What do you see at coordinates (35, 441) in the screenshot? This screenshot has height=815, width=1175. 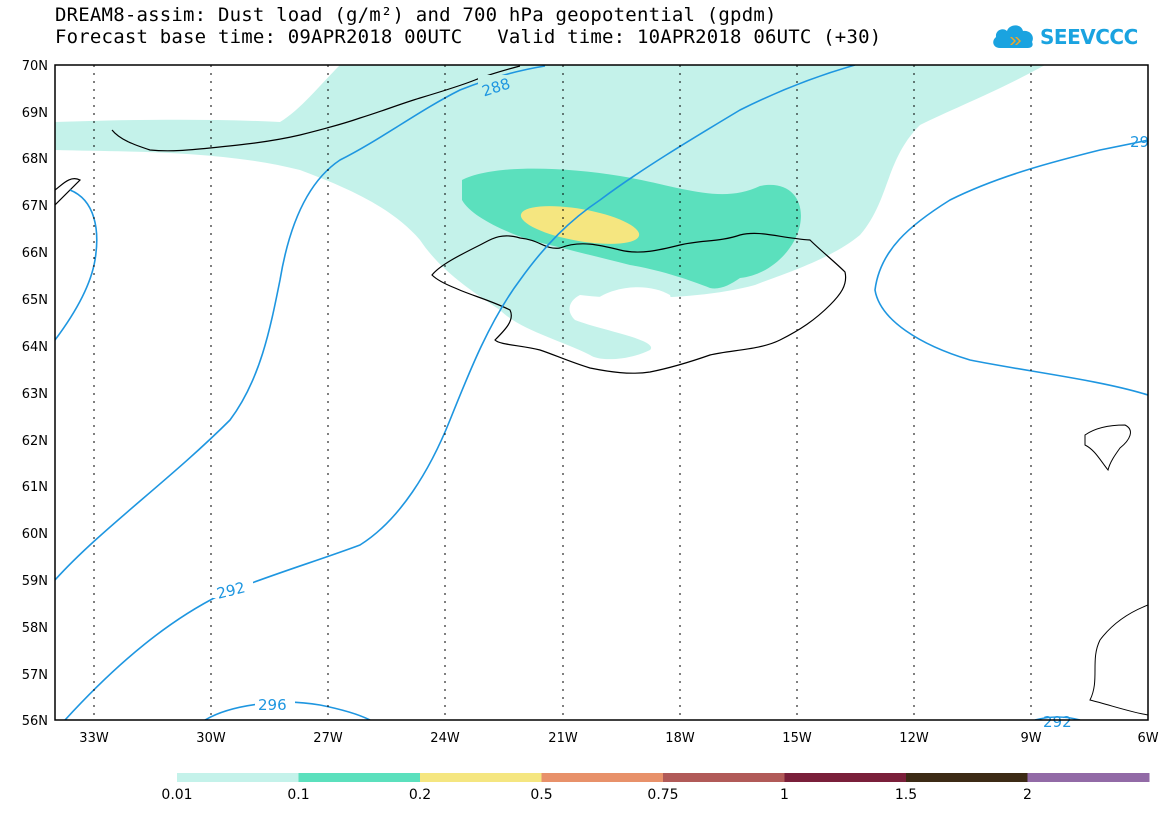 I see `lat-label: 62N` at bounding box center [35, 441].